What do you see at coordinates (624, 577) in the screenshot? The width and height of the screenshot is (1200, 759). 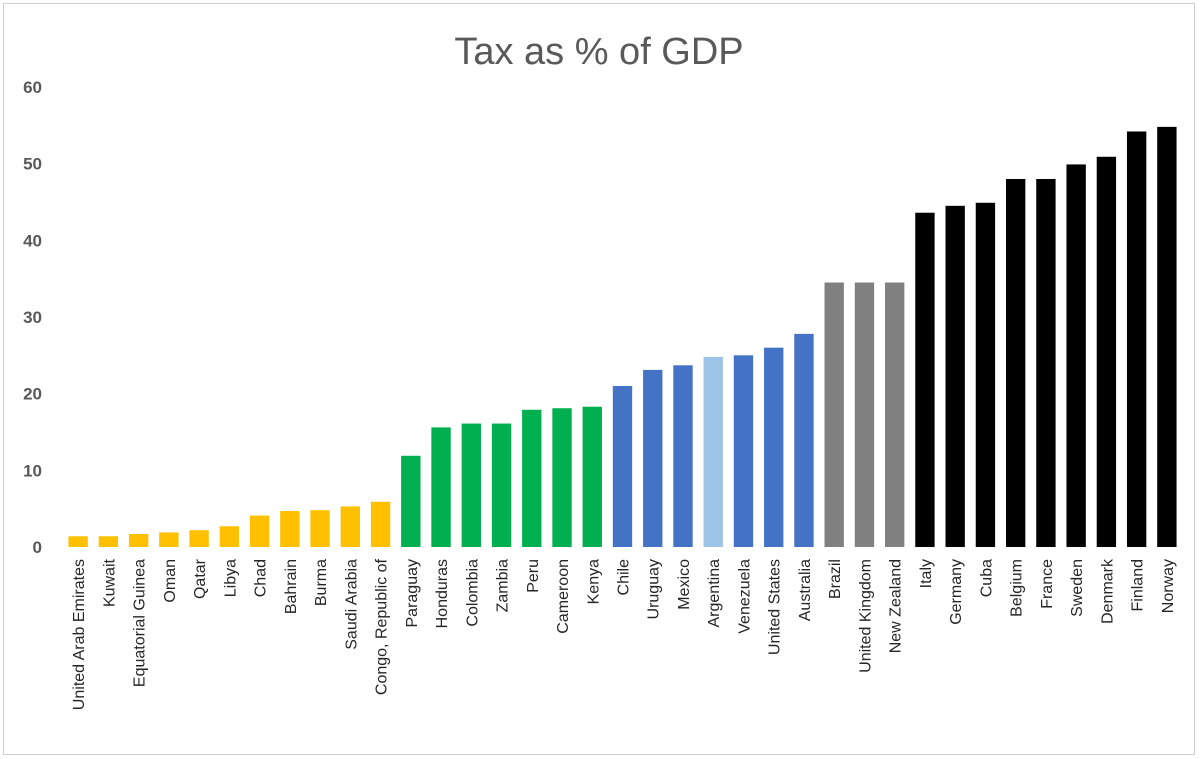 I see `x-tick-label: Chile` at bounding box center [624, 577].